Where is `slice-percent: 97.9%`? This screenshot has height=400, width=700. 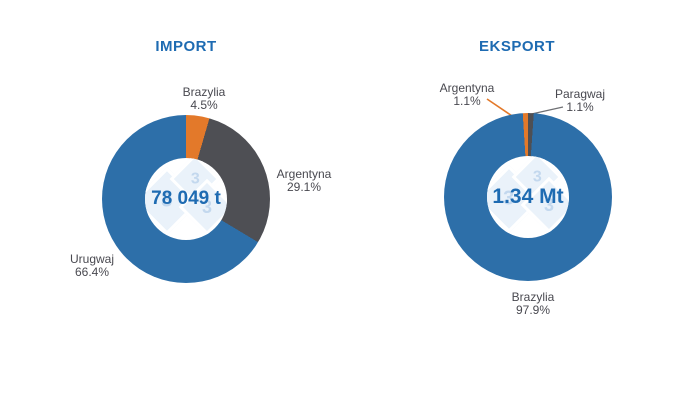 slice-percent: 97.9% is located at coordinates (533, 310).